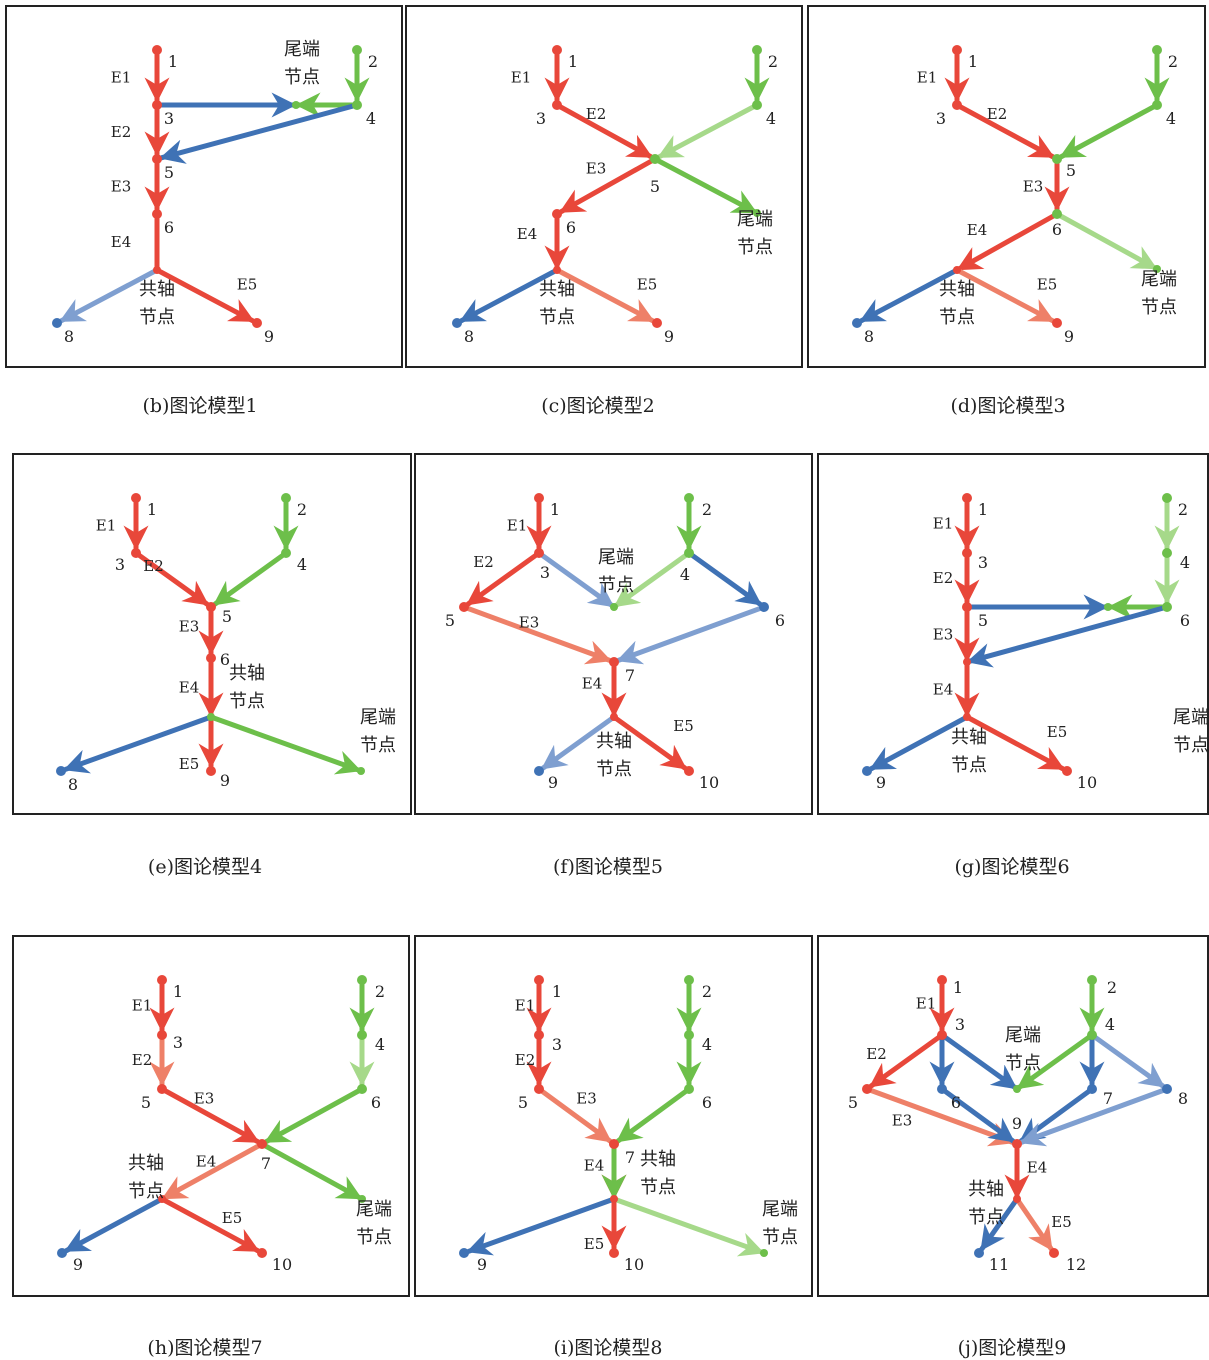  I want to click on graph-svg-e: E1 E2 E3 E4 E5 1 2 3 4 5 6 8 9 尾端节点 共轴节点, so click(226, 643).